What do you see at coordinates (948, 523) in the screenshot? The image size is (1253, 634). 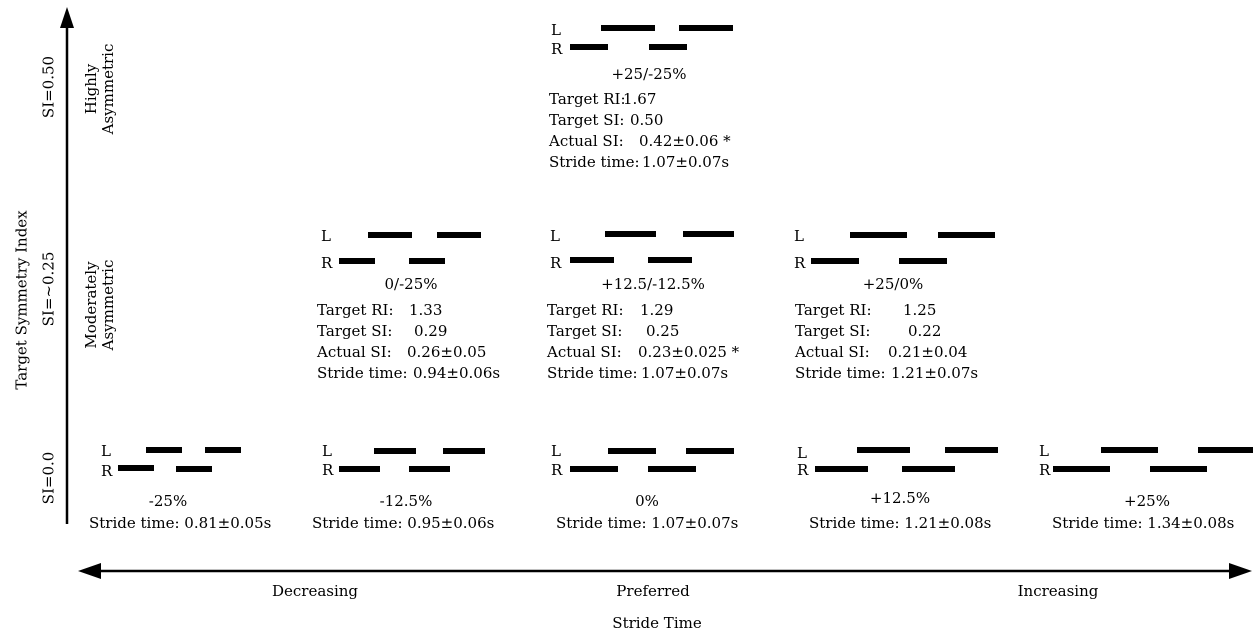 I see `stride-time-value: 1.21±0.08s` at bounding box center [948, 523].